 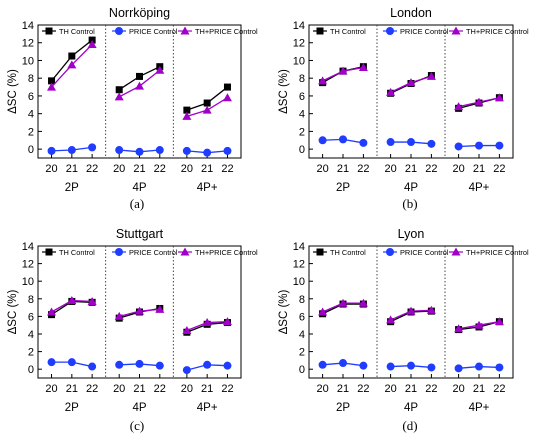 What do you see at coordinates (411, 234) in the screenshot?
I see `chart-title: Lyon` at bounding box center [411, 234].